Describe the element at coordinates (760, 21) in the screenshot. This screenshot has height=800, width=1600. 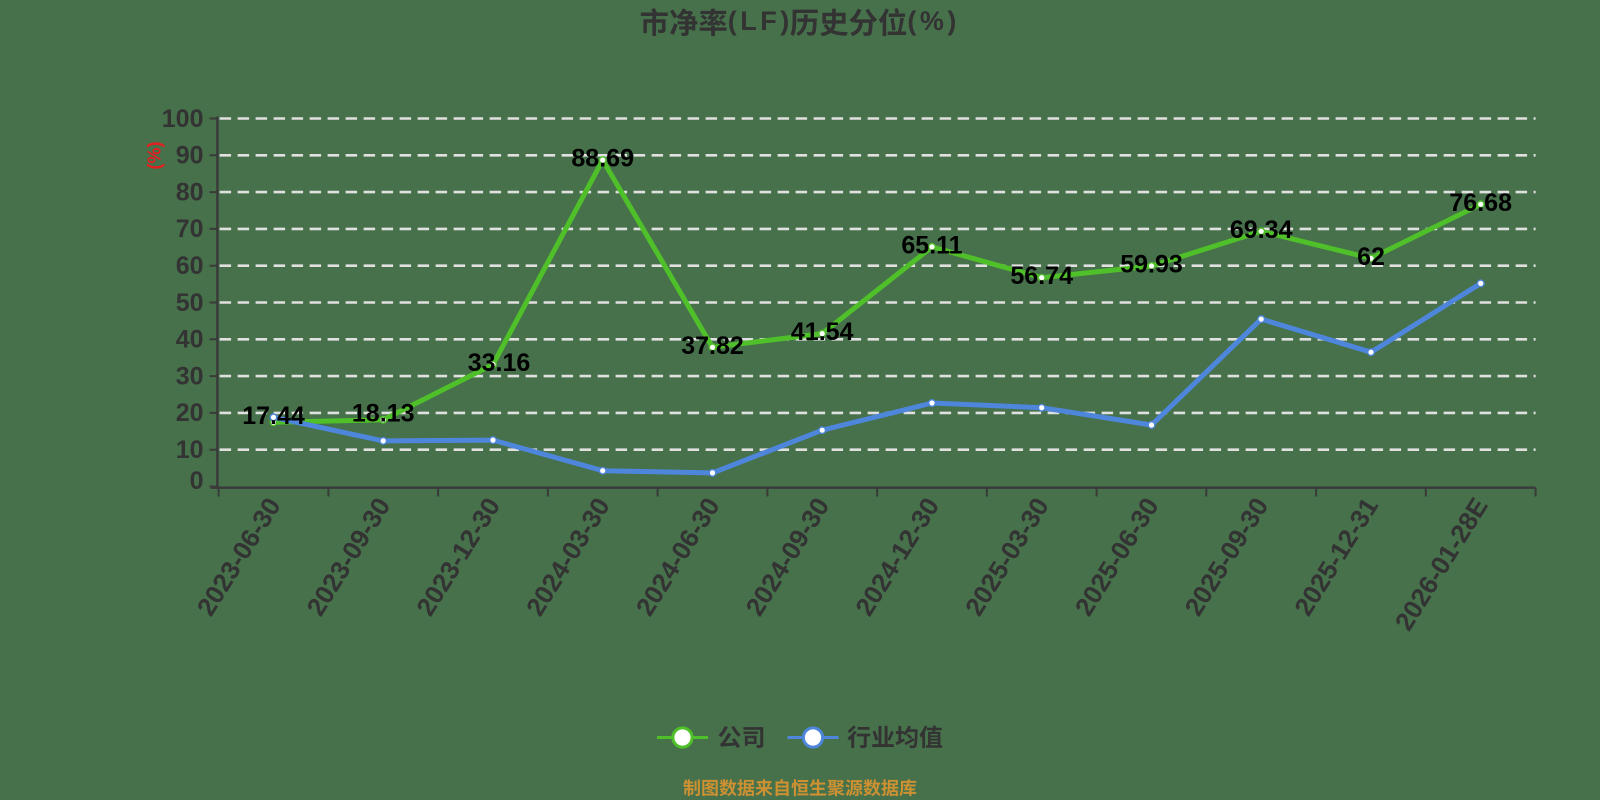
I see `svg-text: (LF)` at that location.